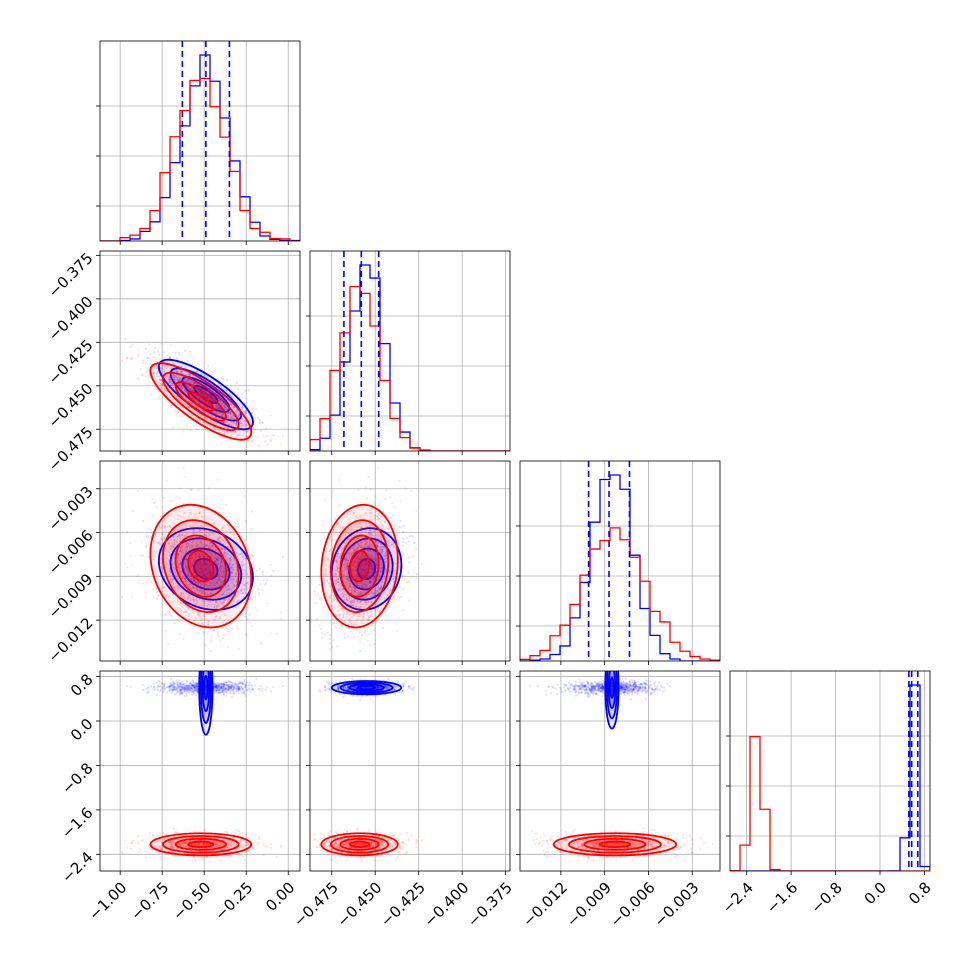  What do you see at coordinates (206, 569) in the screenshot?
I see `contour-blue` at bounding box center [206, 569].